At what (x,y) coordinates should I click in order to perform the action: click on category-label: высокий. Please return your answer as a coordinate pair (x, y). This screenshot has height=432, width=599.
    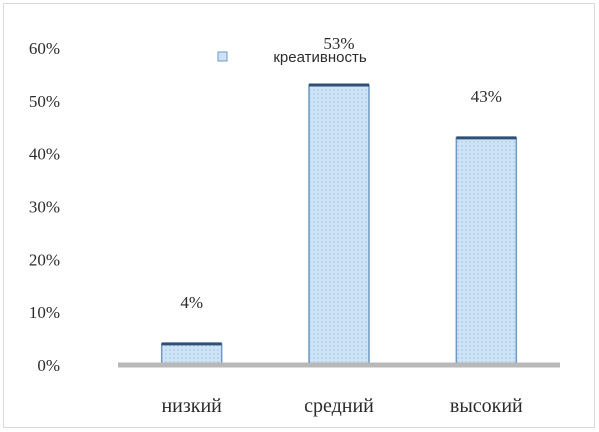
    Looking at the image, I should click on (486, 406).